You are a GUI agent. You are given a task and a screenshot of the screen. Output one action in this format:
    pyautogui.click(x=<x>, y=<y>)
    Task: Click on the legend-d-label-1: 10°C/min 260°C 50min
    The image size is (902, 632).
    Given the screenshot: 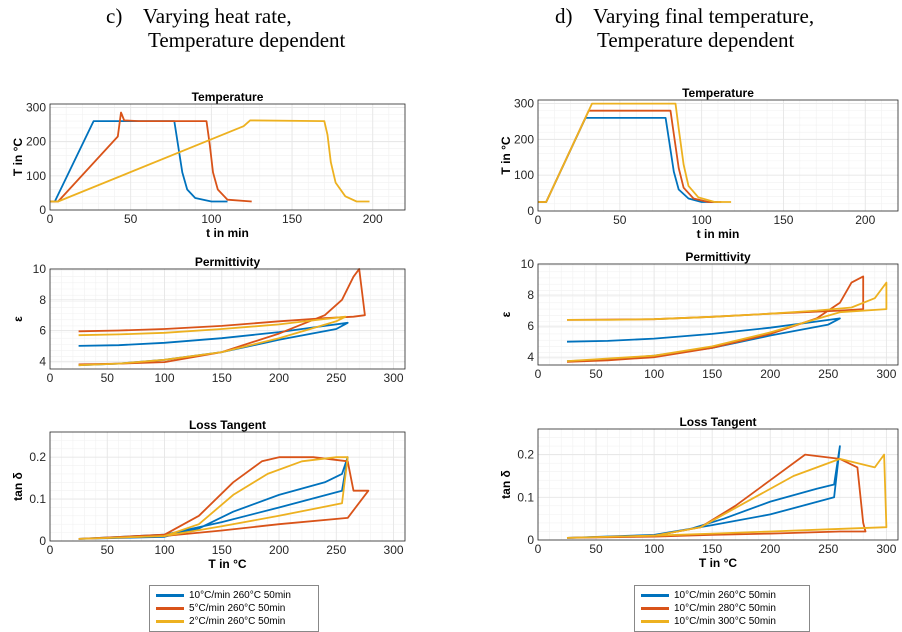 What is the action you would take?
    pyautogui.click(x=725, y=595)
    